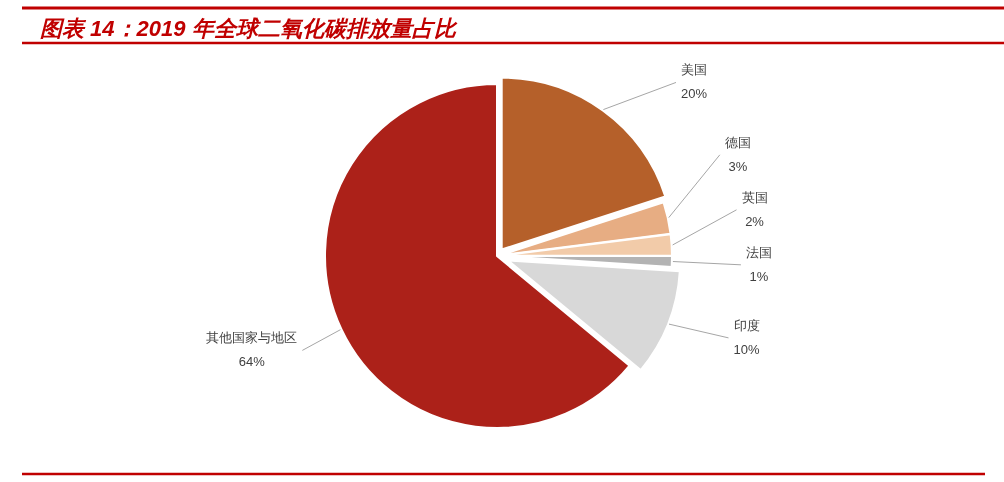 Image resolution: width=1004 pixels, height=482 pixels. I want to click on data-label: 10%, so click(746, 349).